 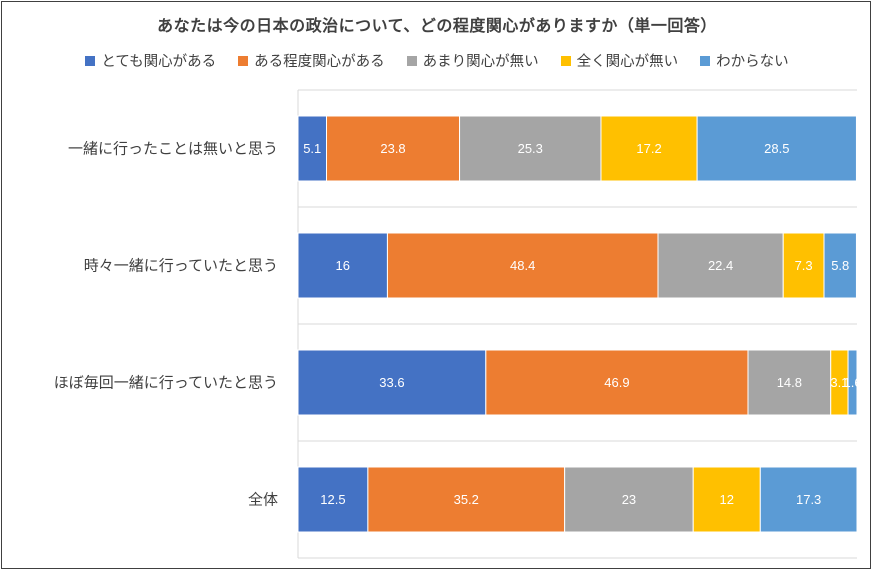 I want to click on data-label: 48.4, so click(x=522, y=265).